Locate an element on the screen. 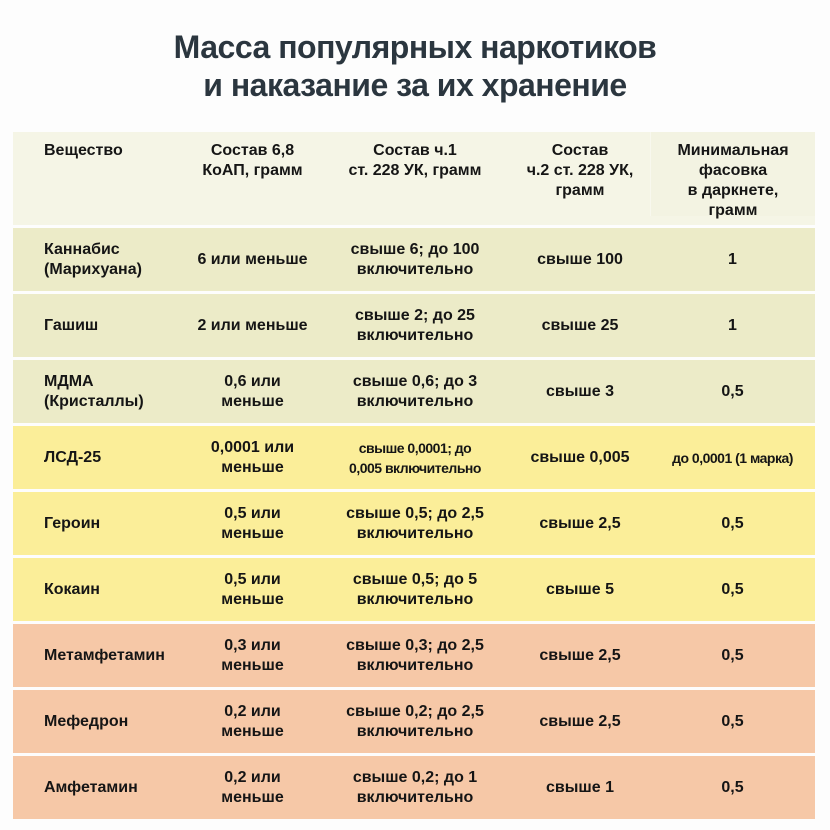  header-koap: Состав 6,8 КоАП, грамм is located at coordinates (252, 160).